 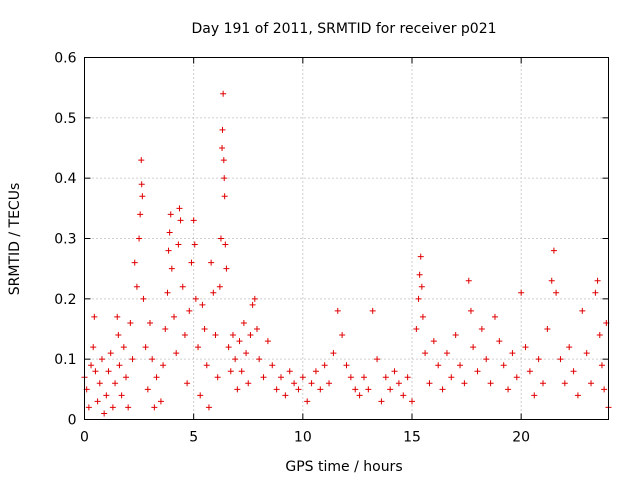 I want to click on x-tick-label: 5, so click(x=193, y=438).